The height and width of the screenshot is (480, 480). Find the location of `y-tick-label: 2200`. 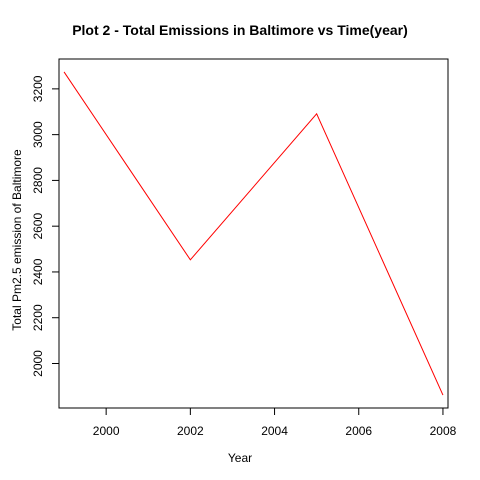

y-tick-label: 2200 is located at coordinates (38, 317).